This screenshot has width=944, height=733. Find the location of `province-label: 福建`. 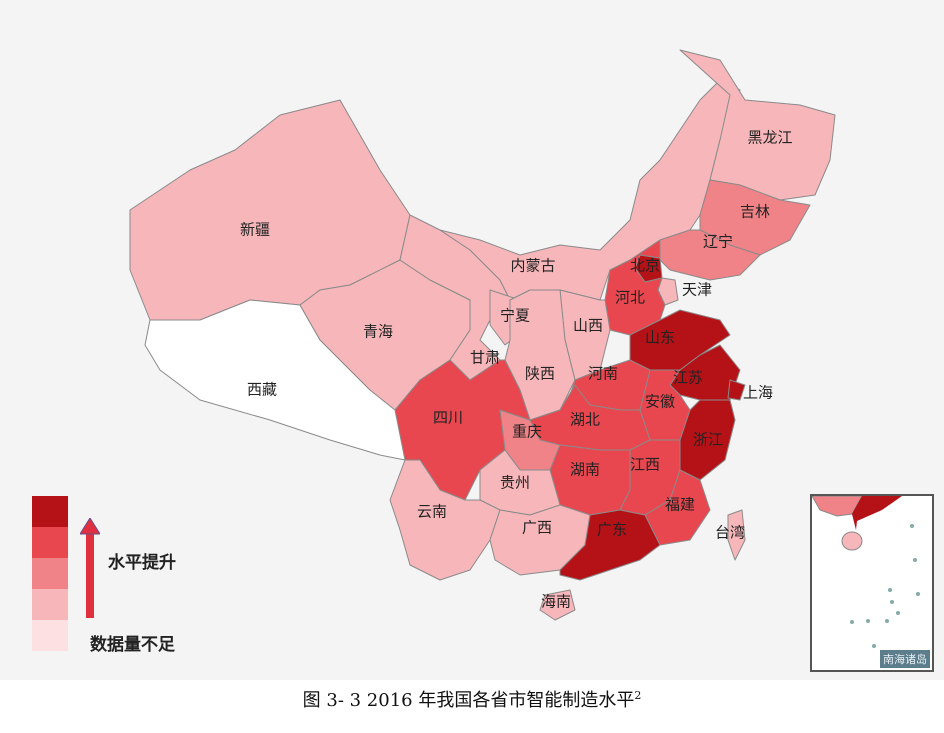

province-label: 福建 is located at coordinates (680, 505).